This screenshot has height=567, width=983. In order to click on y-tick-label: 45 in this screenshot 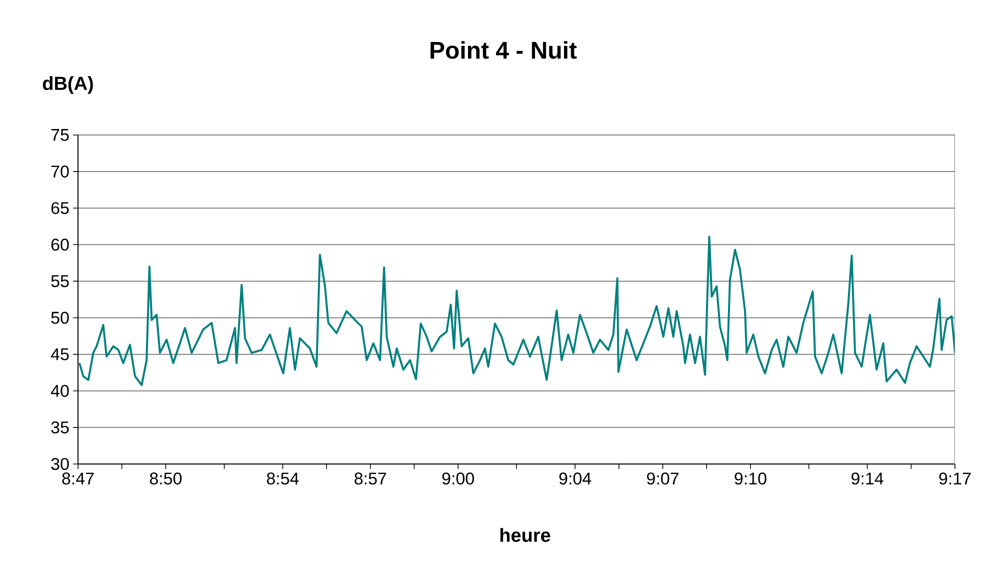, I will do `click(59, 354)`.